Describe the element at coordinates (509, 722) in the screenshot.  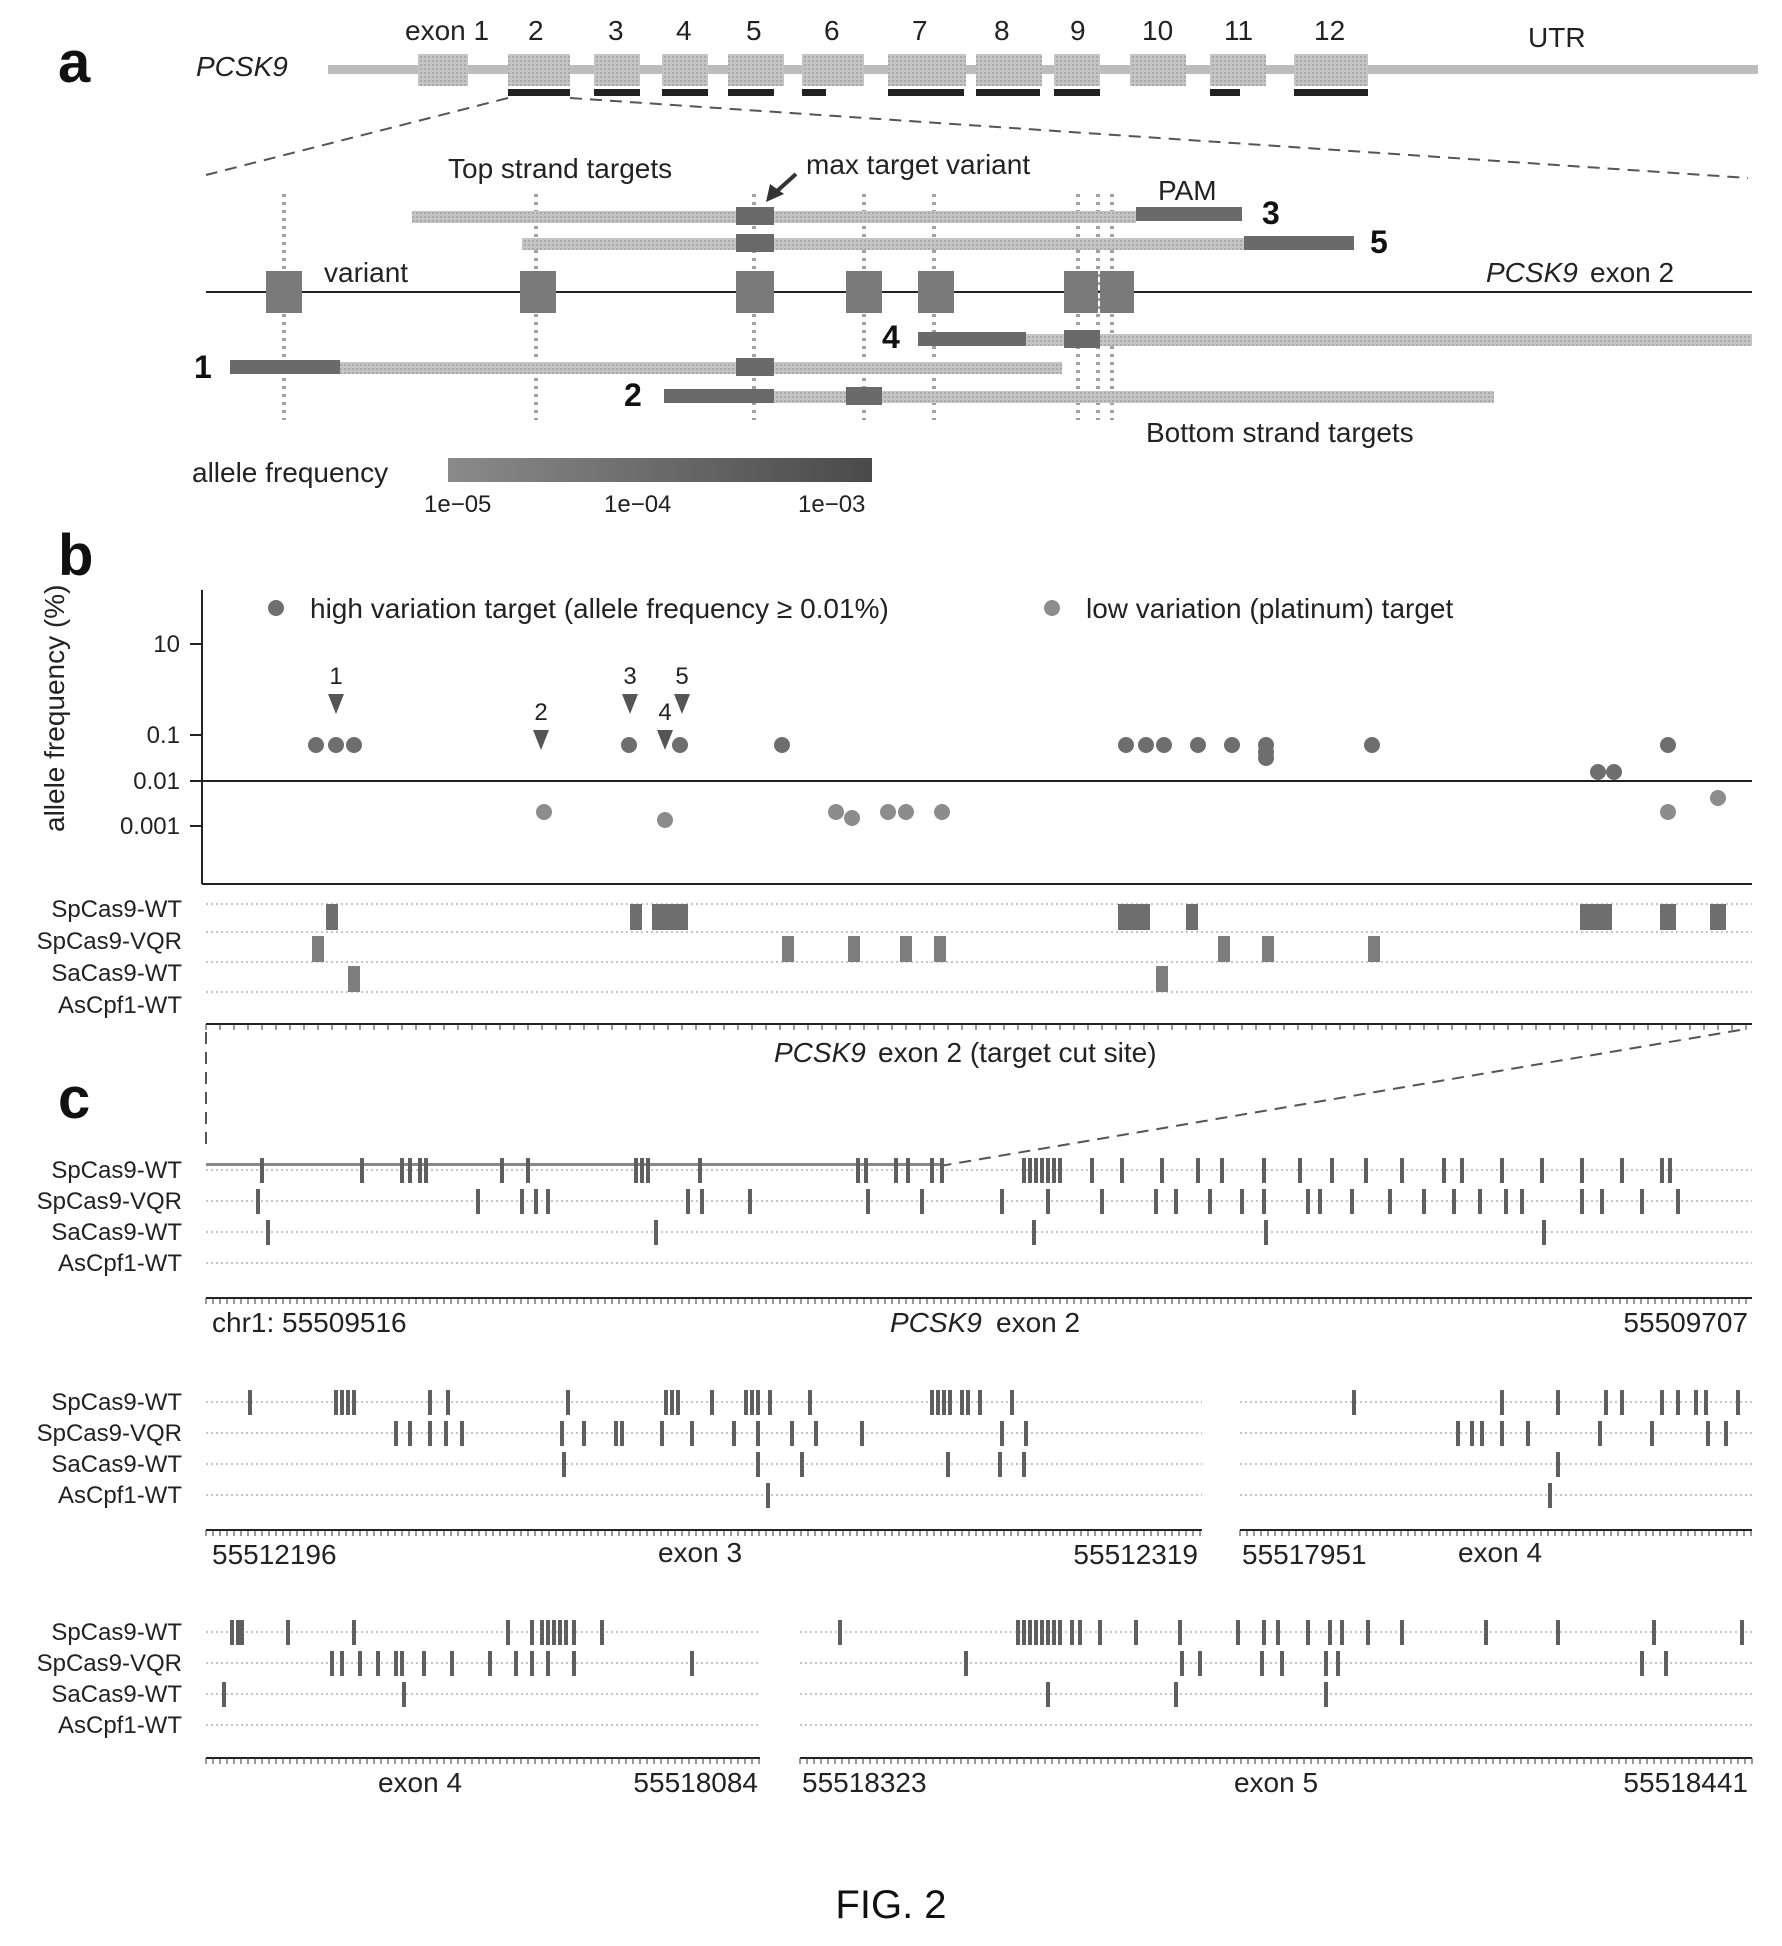
I see `target-arrows` at that location.